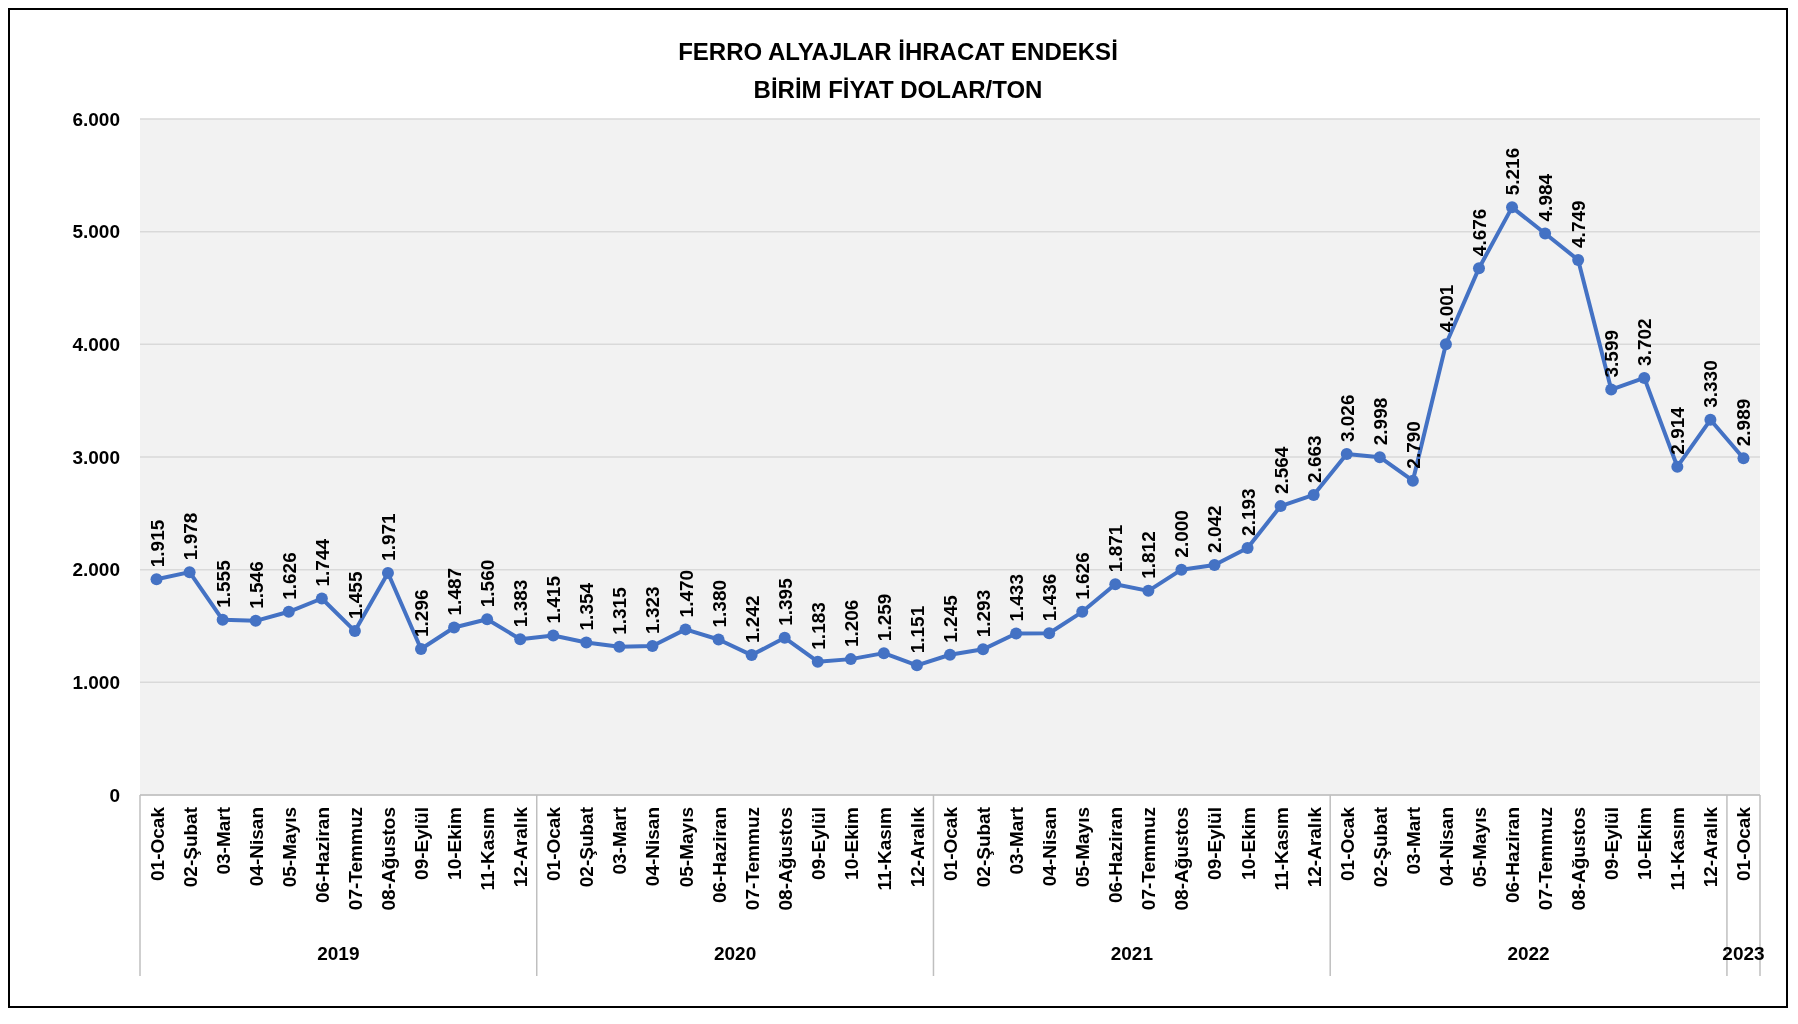 The height and width of the screenshot is (1024, 1798). I want to click on data-label: 4.676, so click(1479, 232).